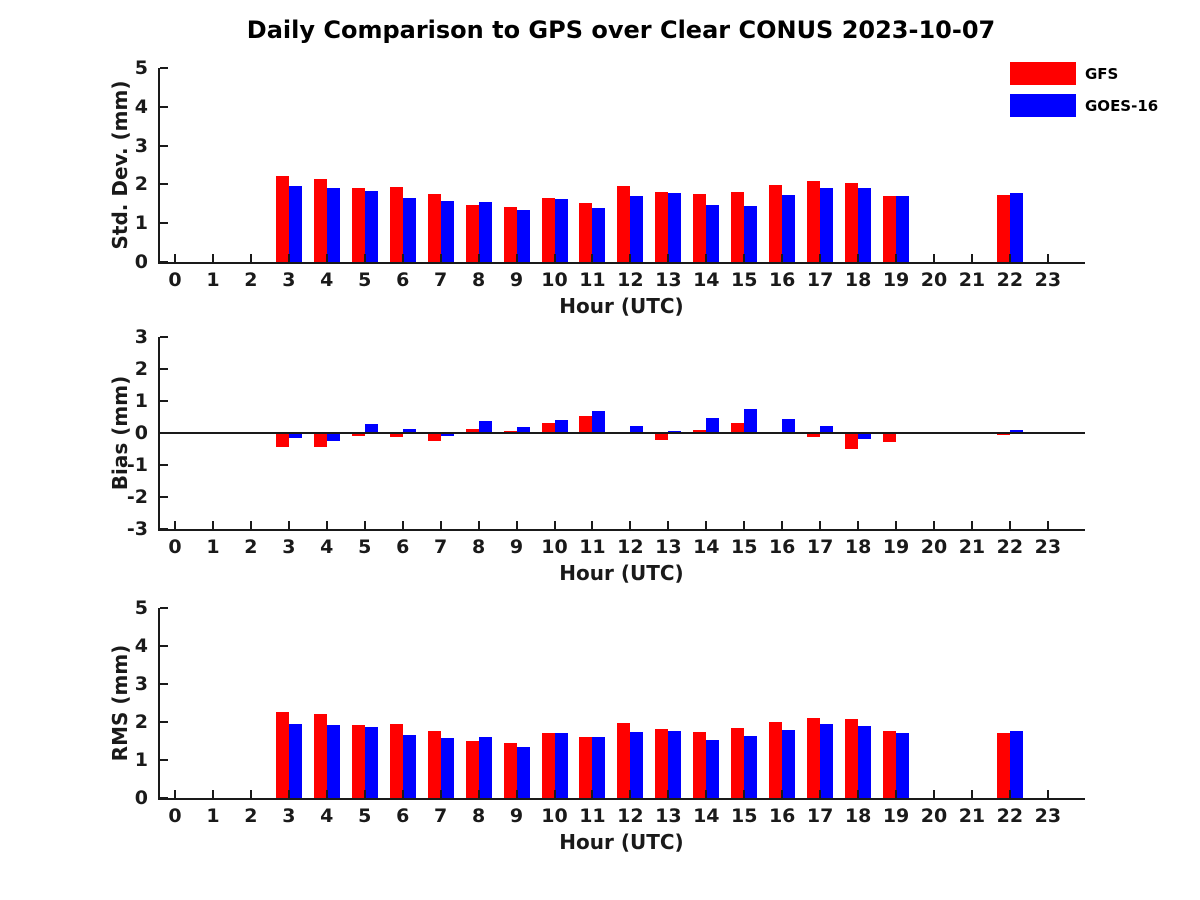  I want to click on x-tick-label: 0, so click(175, 280).